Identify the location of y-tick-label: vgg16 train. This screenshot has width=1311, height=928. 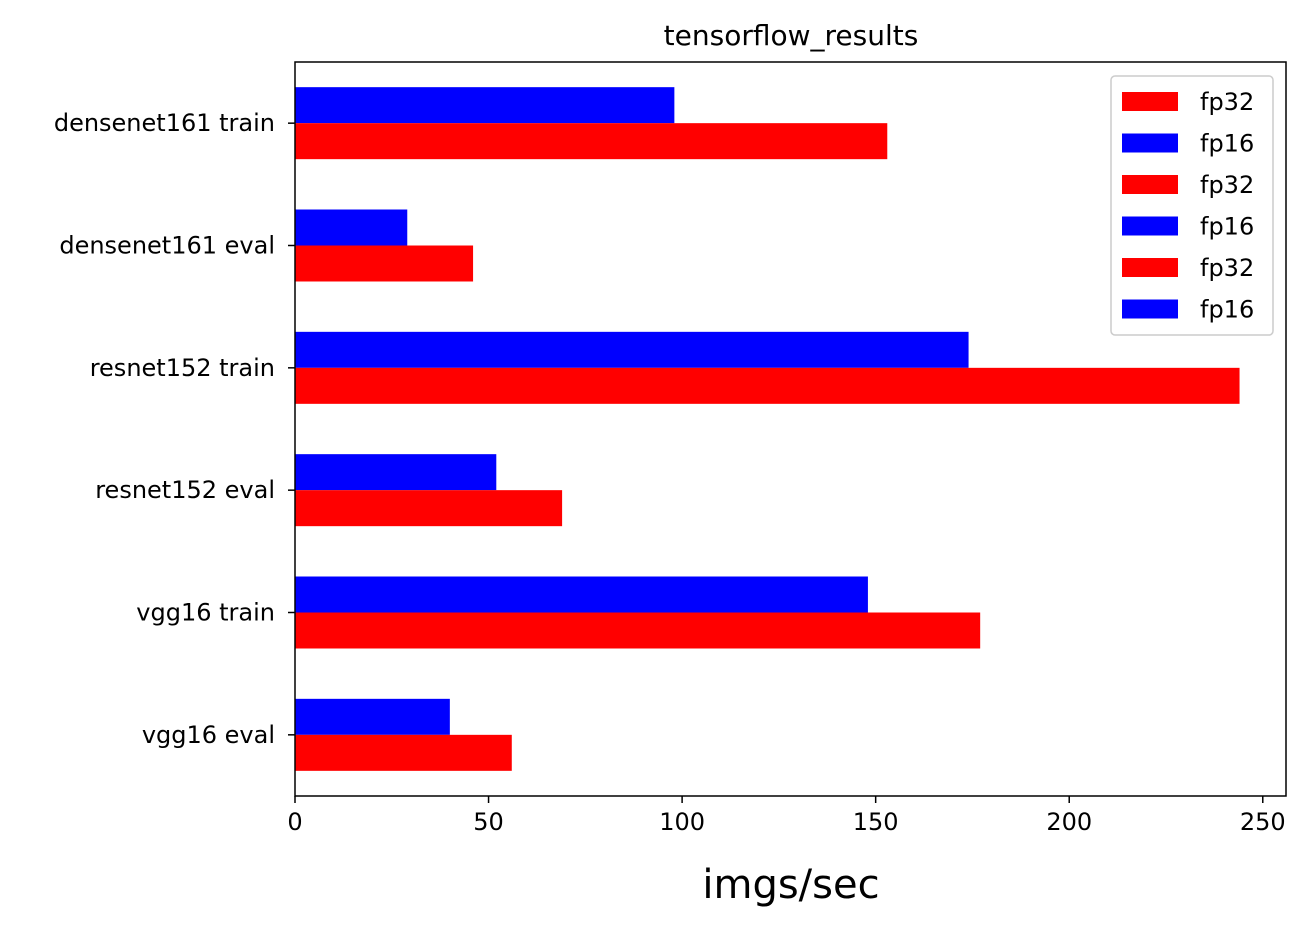
(205, 613).